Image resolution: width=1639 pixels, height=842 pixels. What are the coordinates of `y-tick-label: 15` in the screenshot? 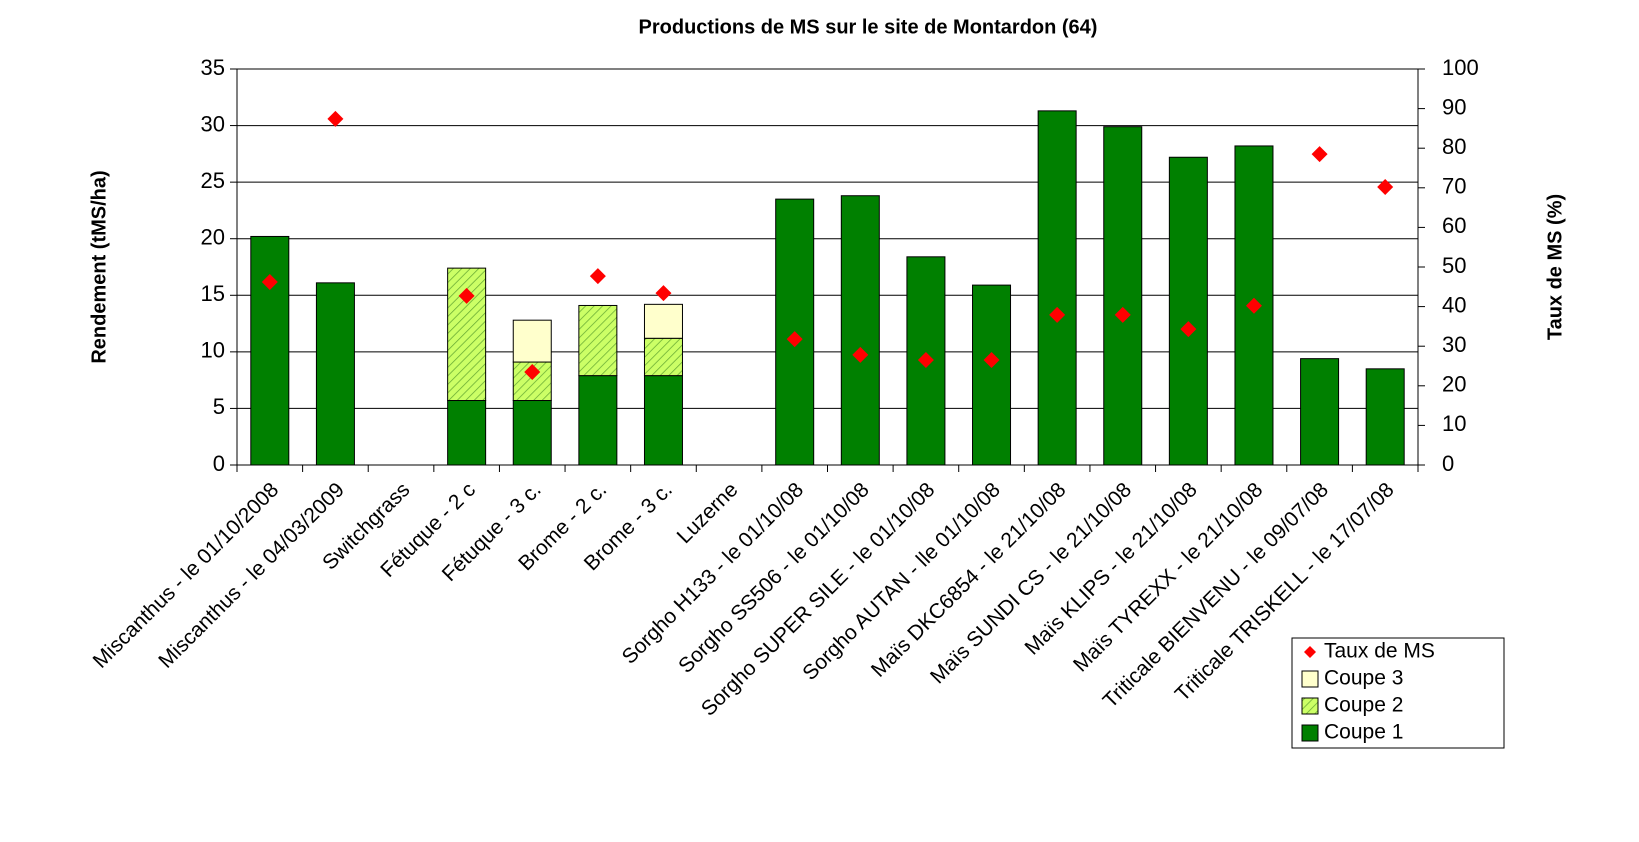 It's located at (213, 293).